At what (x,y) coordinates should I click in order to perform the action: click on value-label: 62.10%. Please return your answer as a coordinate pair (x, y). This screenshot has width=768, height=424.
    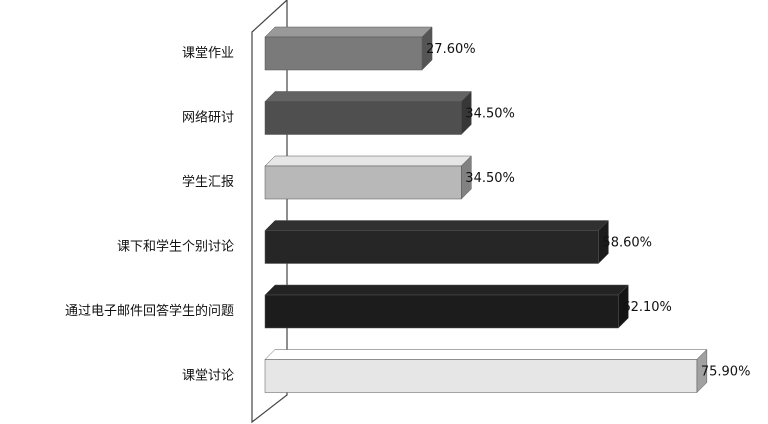
    Looking at the image, I should click on (647, 307).